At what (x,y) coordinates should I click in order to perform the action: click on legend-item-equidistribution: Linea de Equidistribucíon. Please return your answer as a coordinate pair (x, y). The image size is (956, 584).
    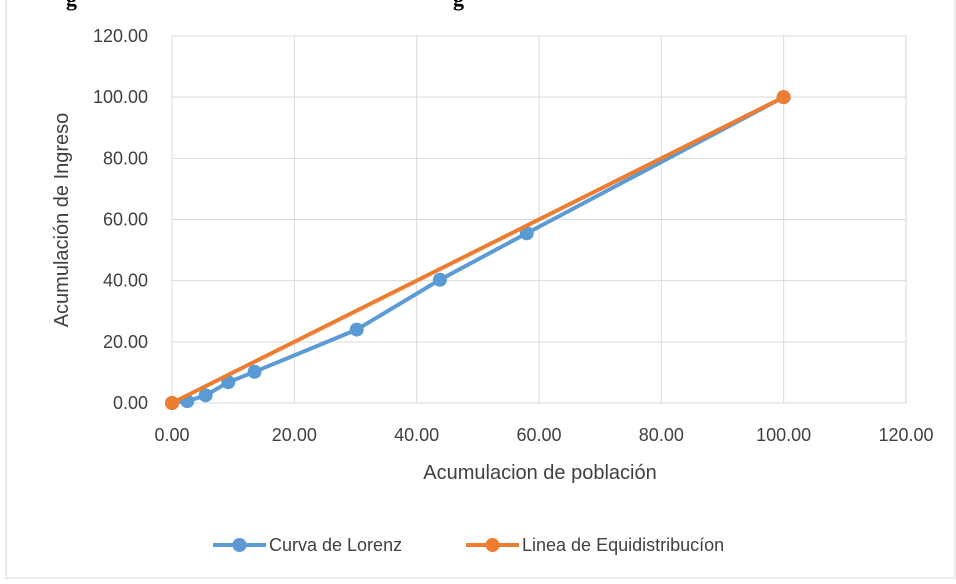
    Looking at the image, I should click on (595, 545).